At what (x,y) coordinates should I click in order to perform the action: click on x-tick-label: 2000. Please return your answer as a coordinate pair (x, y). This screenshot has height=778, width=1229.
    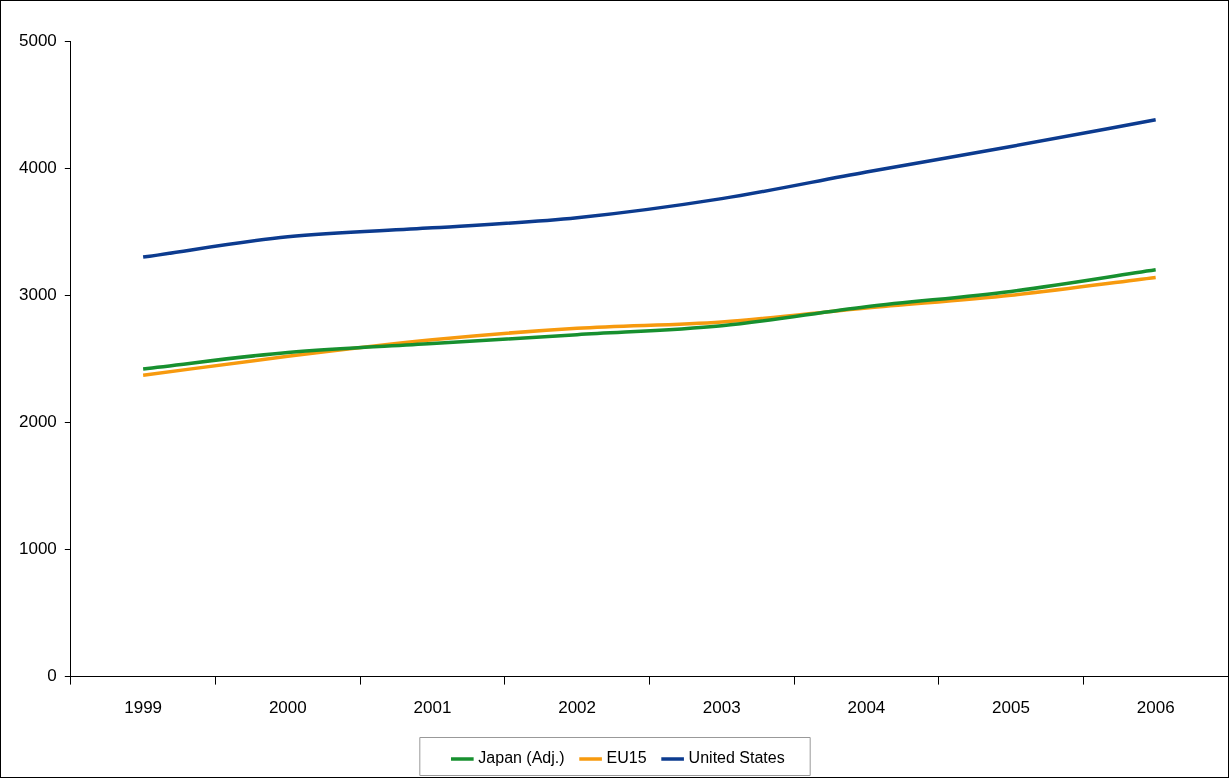
    Looking at the image, I should click on (287, 708).